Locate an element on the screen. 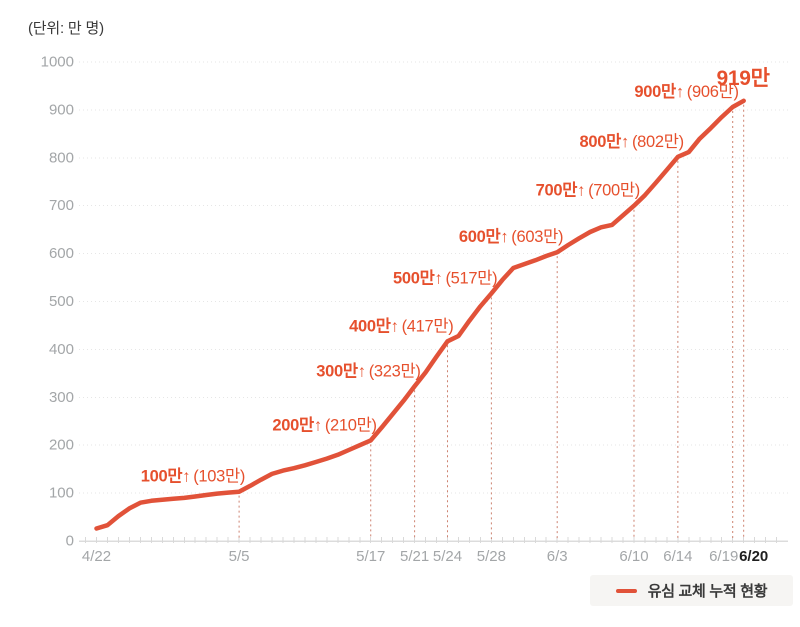  y-axis-tick-label: 500 is located at coordinates (61, 301).